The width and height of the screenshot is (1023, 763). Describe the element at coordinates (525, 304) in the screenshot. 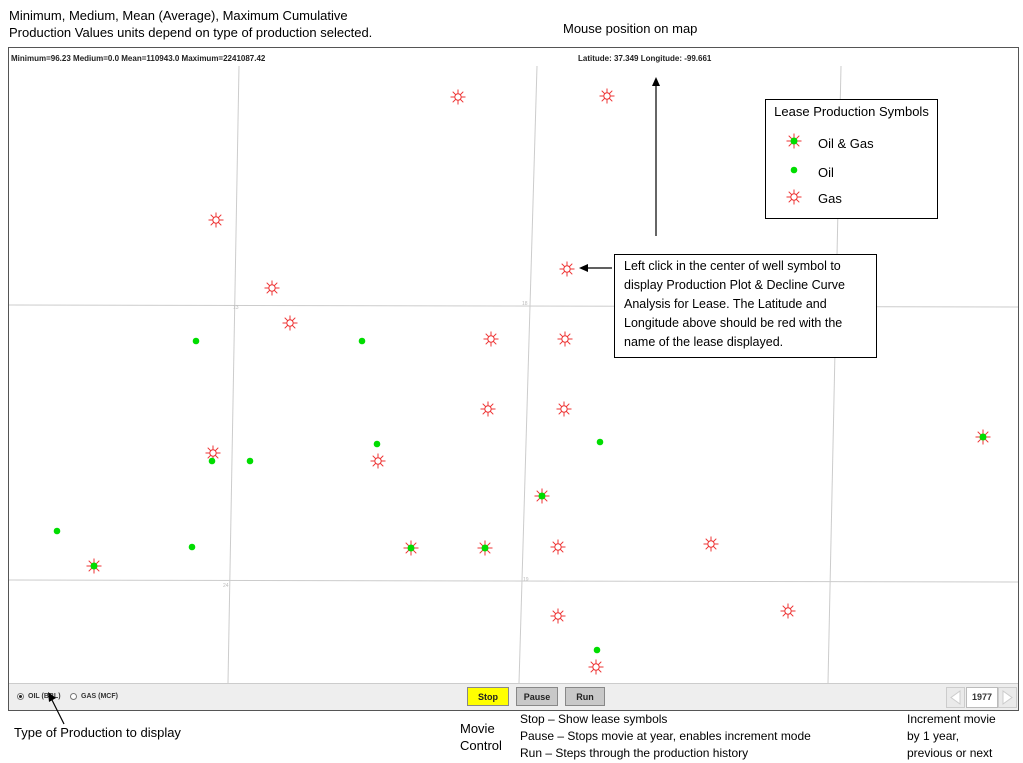

I see `section-label: 18` at that location.